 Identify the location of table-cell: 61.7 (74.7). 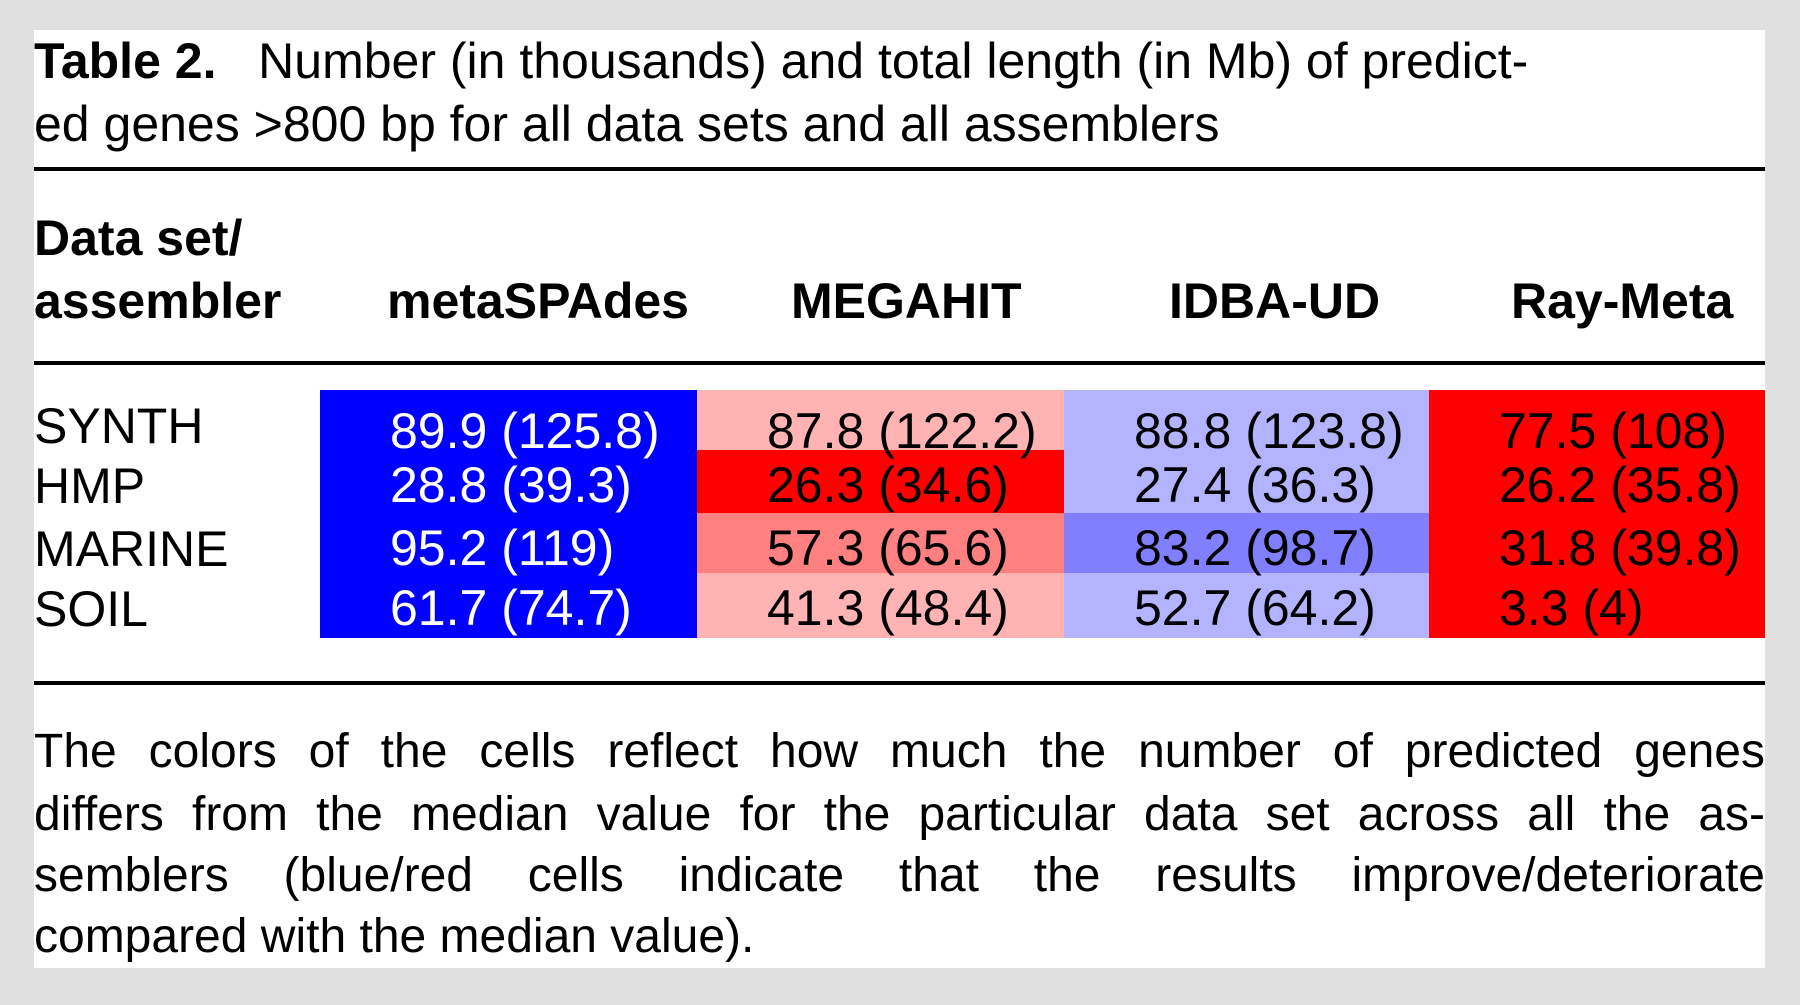
(508, 605).